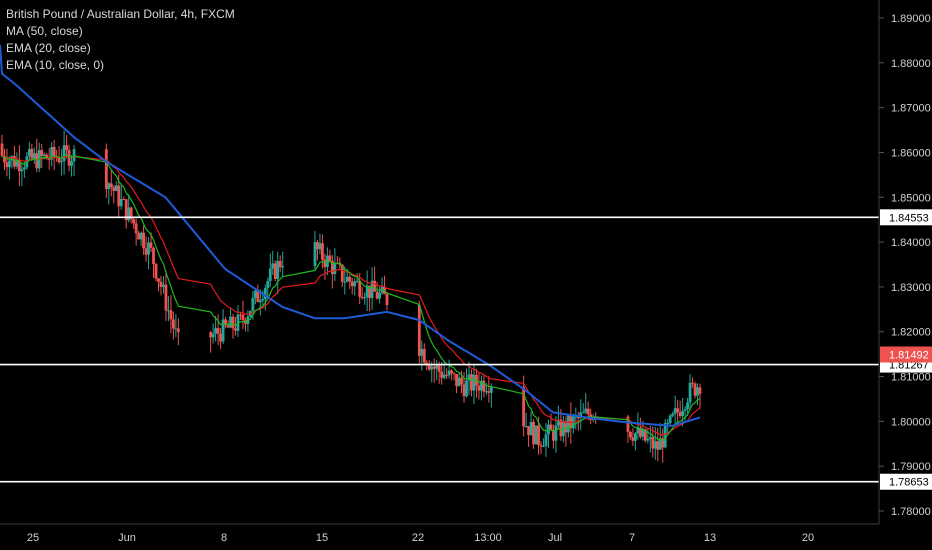  Describe the element at coordinates (909, 355) in the screenshot. I see `current-price-label: 1.81492` at that location.